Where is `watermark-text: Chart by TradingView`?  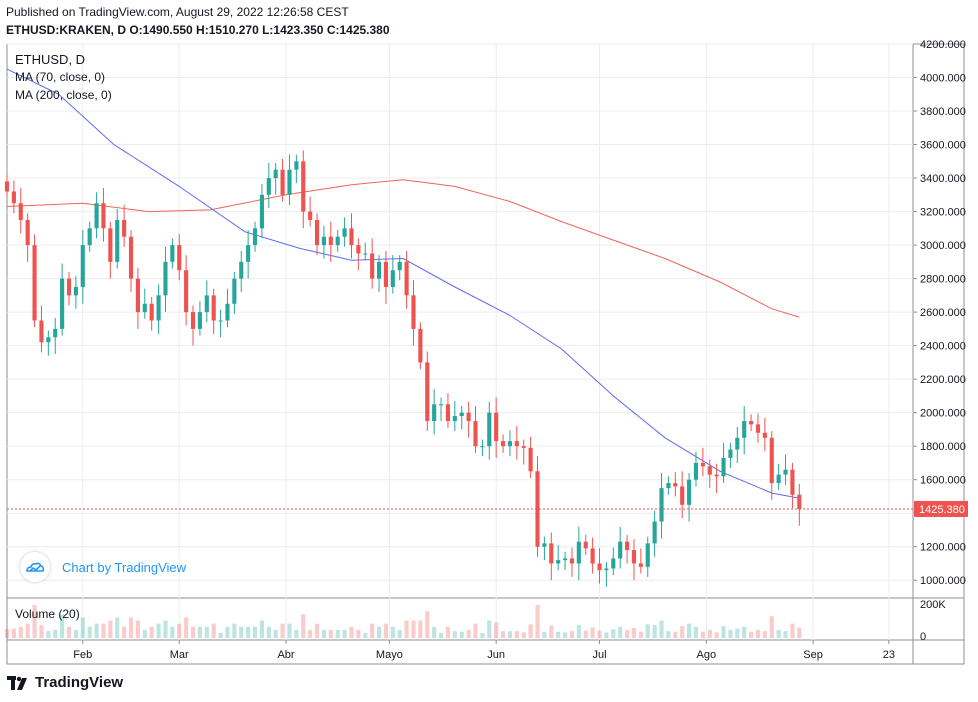
watermark-text: Chart by TradingView is located at coordinates (124, 567).